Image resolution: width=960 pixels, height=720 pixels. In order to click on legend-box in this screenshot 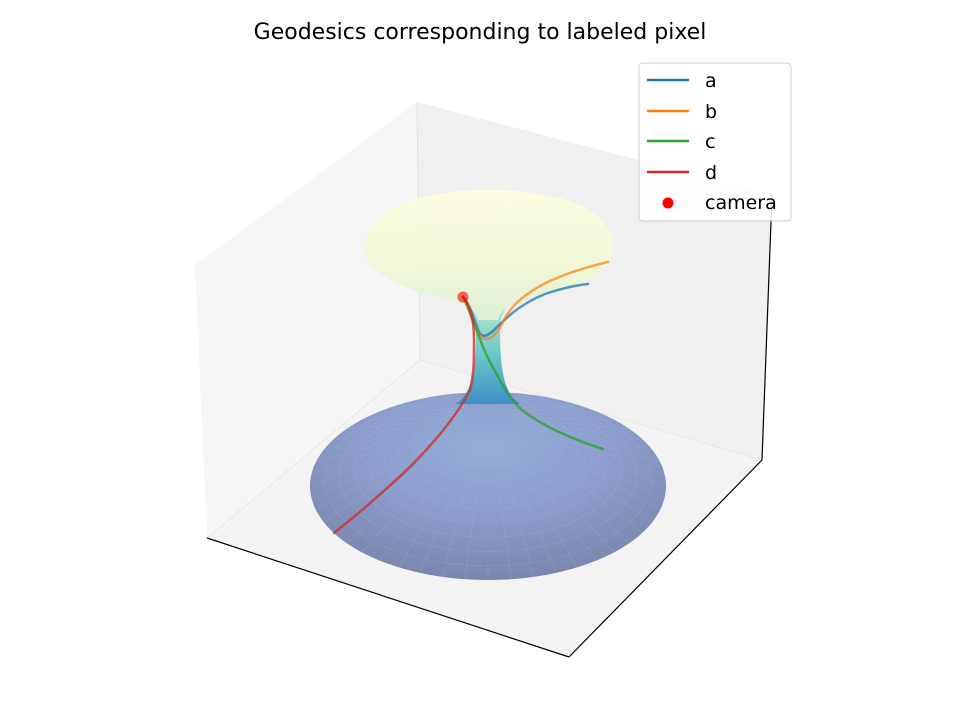, I will do `click(715, 142)`.